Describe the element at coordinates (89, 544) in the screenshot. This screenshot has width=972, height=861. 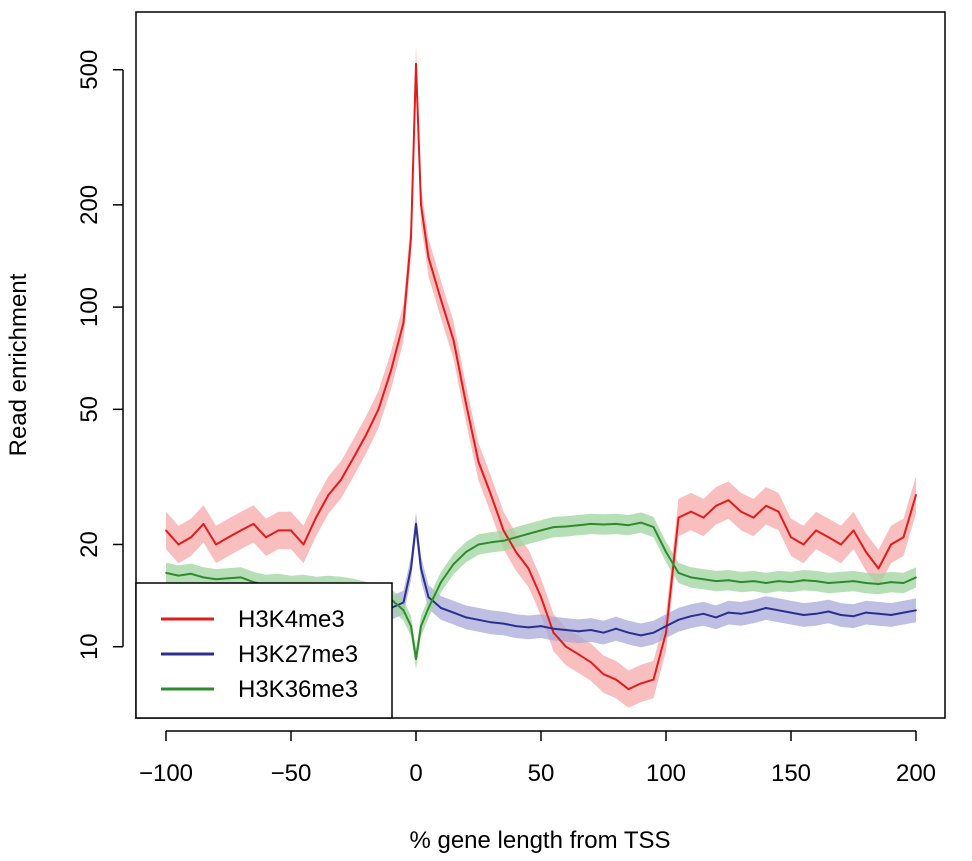
I see `y-tick-label: 20` at that location.